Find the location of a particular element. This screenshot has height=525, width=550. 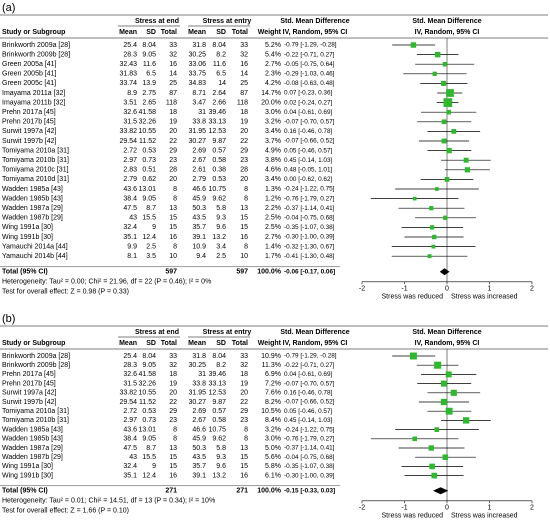

cell: 8.2 is located at coordinates (221, 365).